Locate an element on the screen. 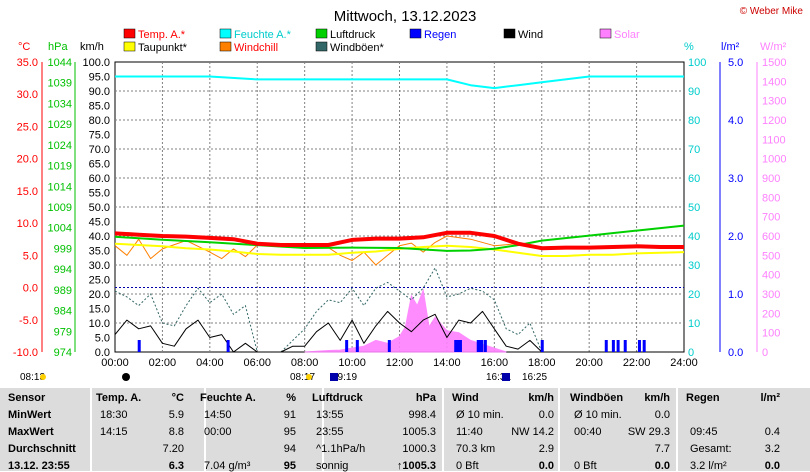 This screenshot has width=810, height=472. pressure-tick-label: 1044 is located at coordinates (60, 63).